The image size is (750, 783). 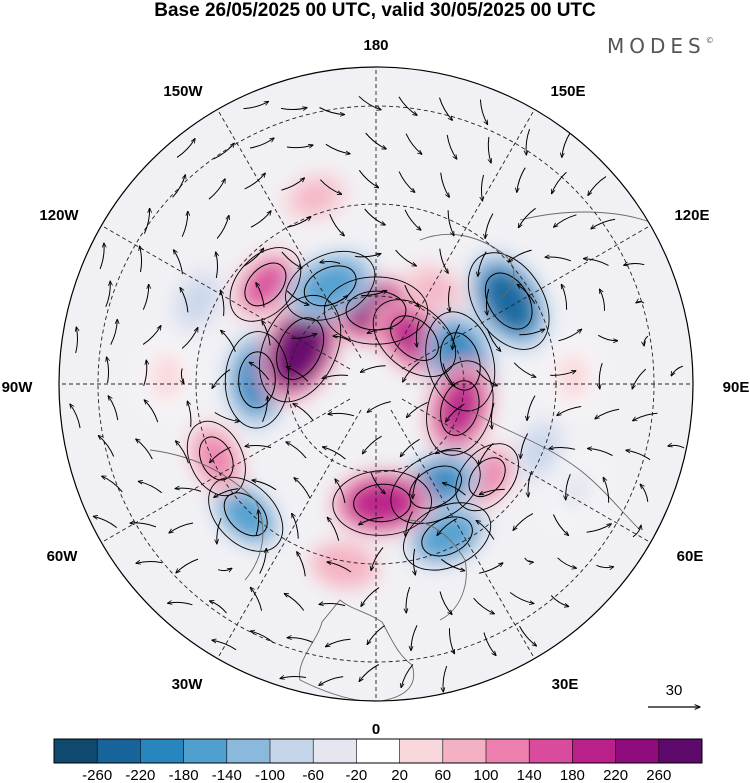 What do you see at coordinates (658, 775) in the screenshot?
I see `colorbar-tick-label: 260` at bounding box center [658, 775].